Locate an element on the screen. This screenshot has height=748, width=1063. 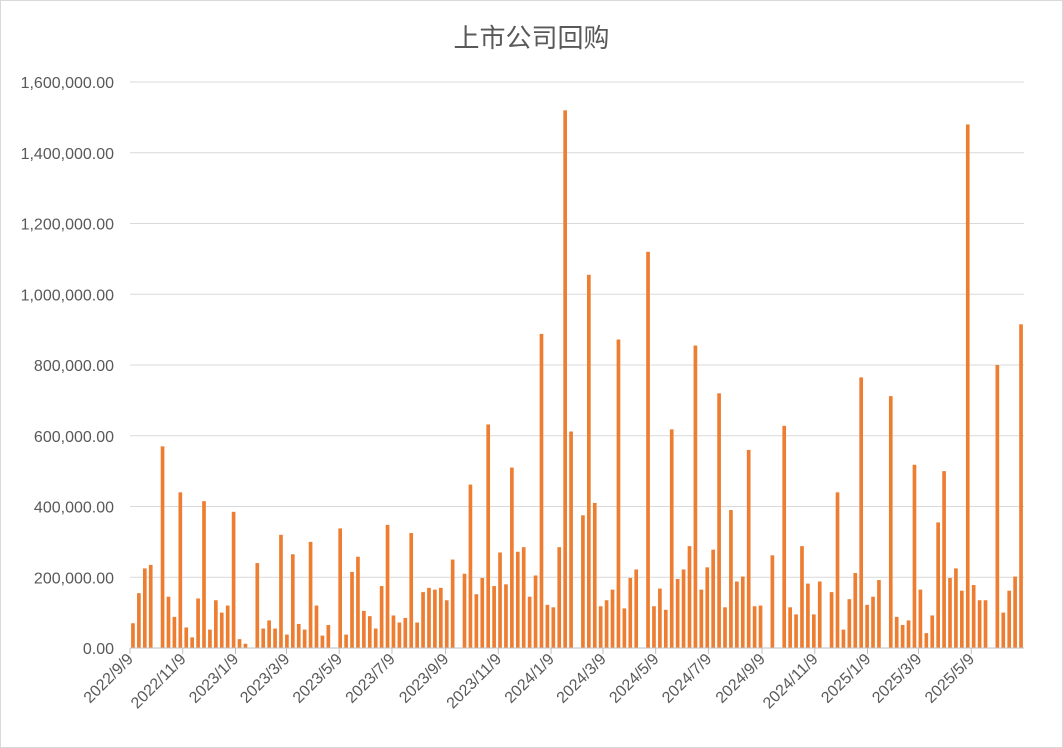
y-tick-label: 1,400,000.00 is located at coordinates (68, 154).